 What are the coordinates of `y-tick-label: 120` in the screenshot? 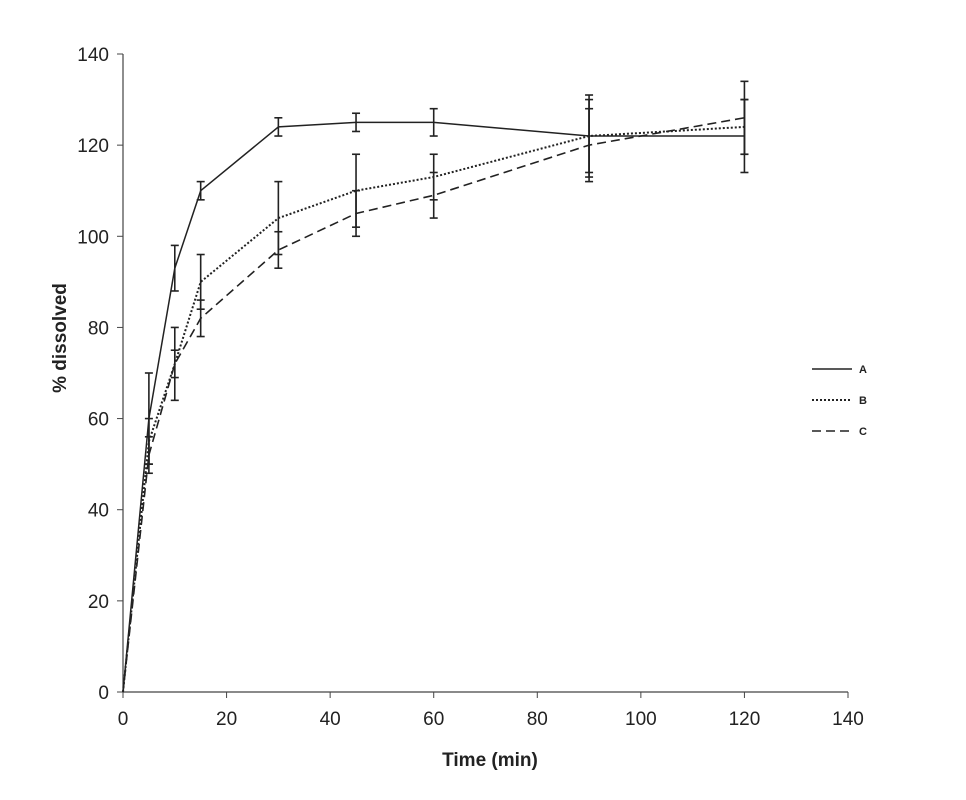 It's located at (93, 146).